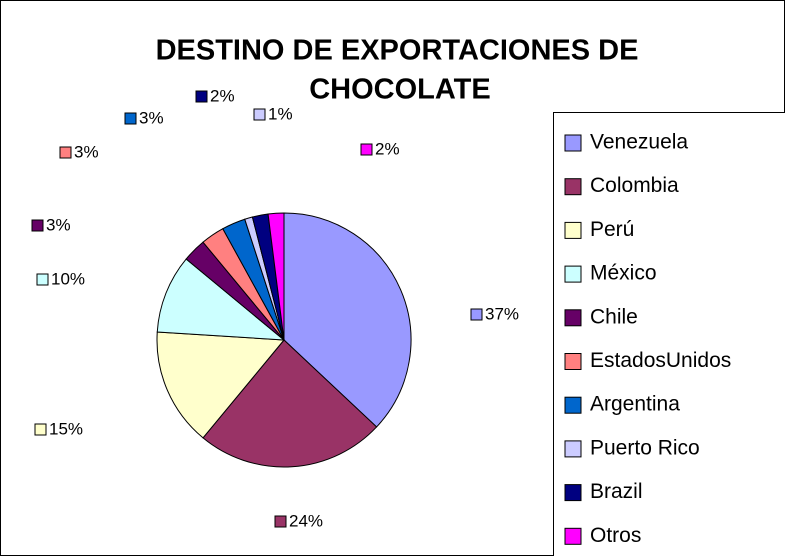 This screenshot has width=785, height=556. Describe the element at coordinates (66, 428) in the screenshot. I see `data-label: 15%` at that location.